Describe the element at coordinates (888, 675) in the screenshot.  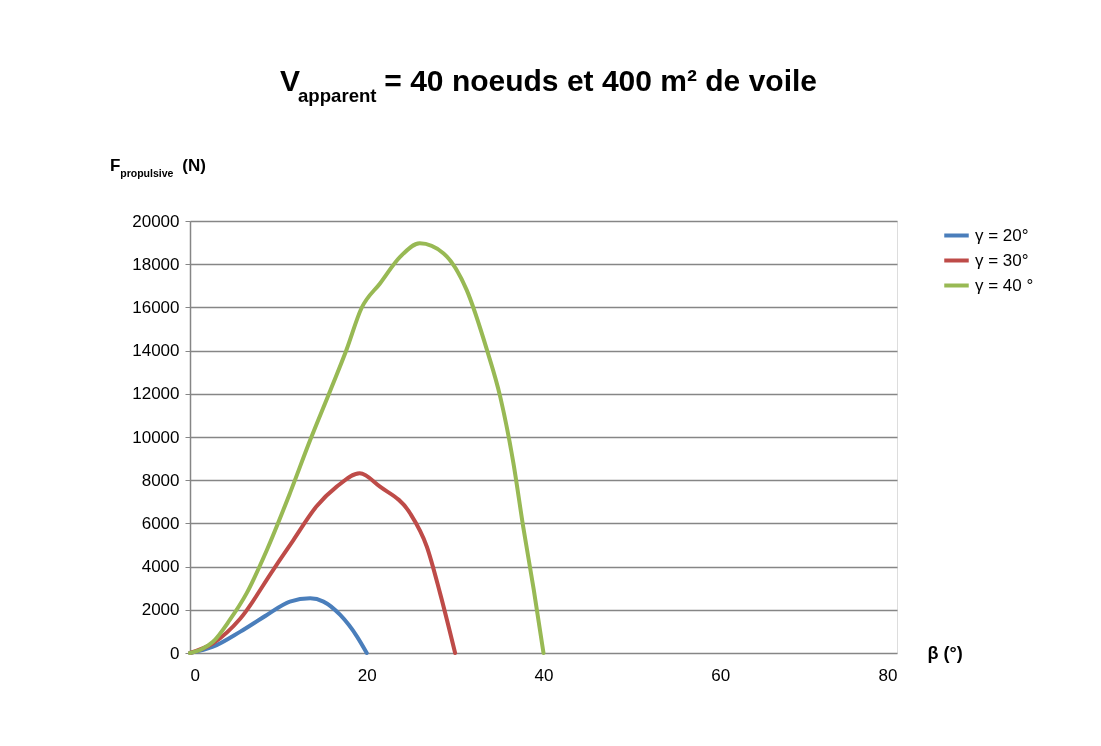
I see `x-tick-label: 80` at that location.